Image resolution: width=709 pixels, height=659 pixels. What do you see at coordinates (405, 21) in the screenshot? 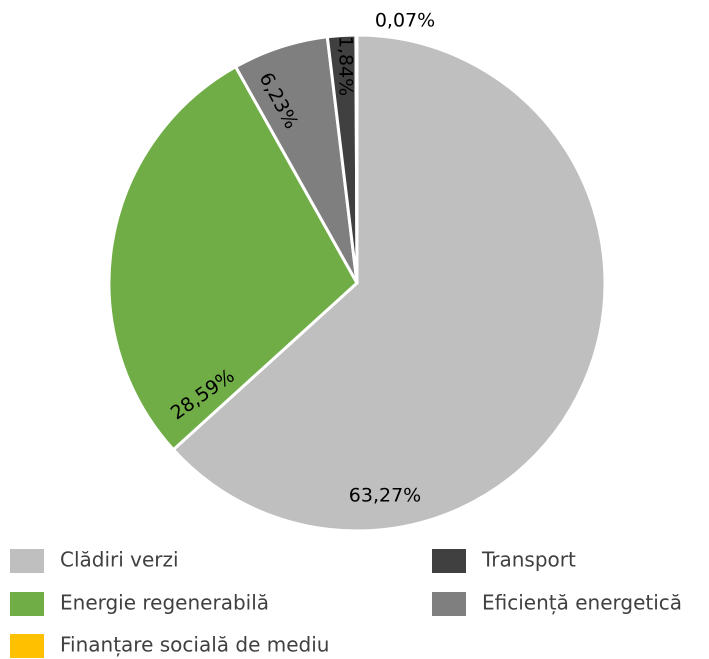
I see `slice-label: 0,07%` at bounding box center [405, 21].